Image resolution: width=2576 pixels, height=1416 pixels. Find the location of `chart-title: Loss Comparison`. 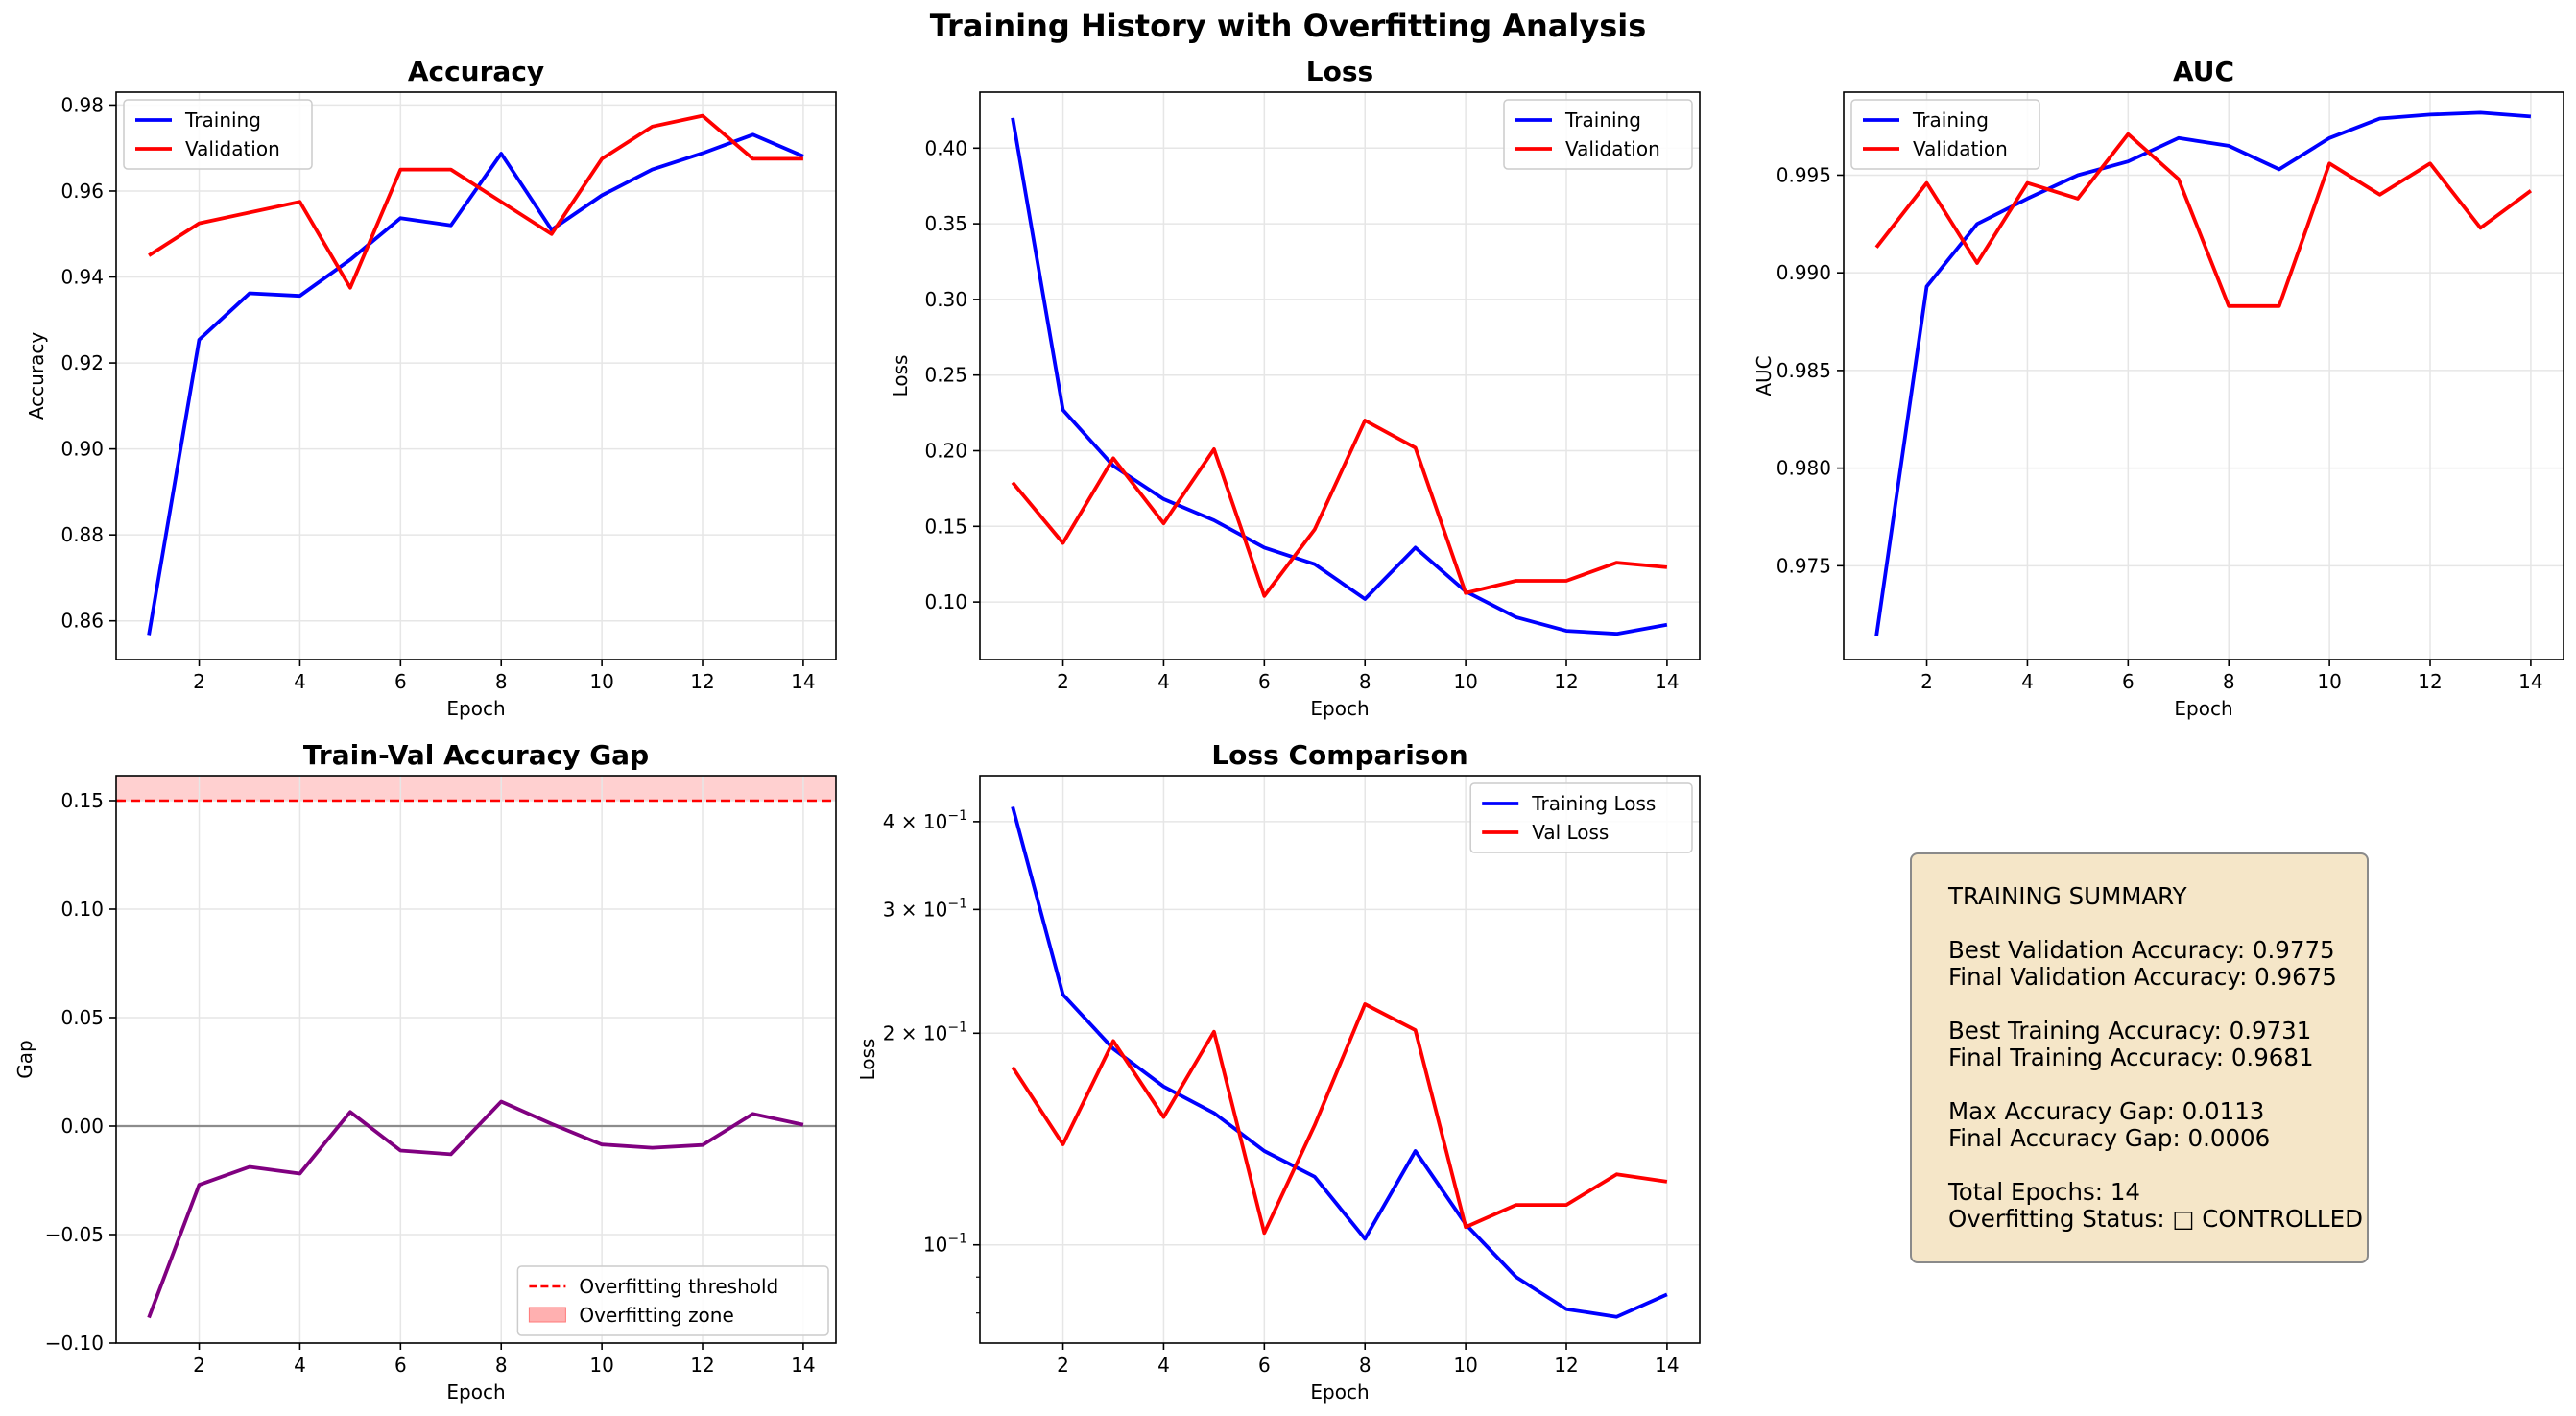

chart-title: Loss Comparison is located at coordinates (1339, 755).